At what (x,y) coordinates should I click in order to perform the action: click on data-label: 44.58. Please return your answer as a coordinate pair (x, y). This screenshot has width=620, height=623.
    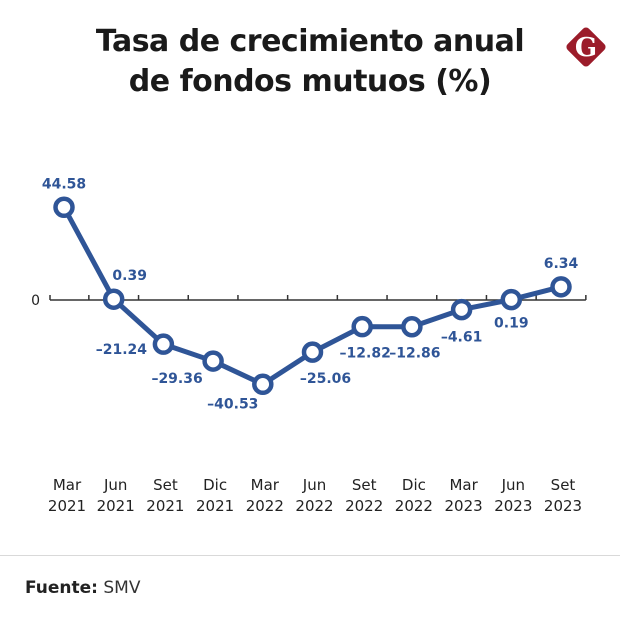
    Looking at the image, I should click on (64, 184).